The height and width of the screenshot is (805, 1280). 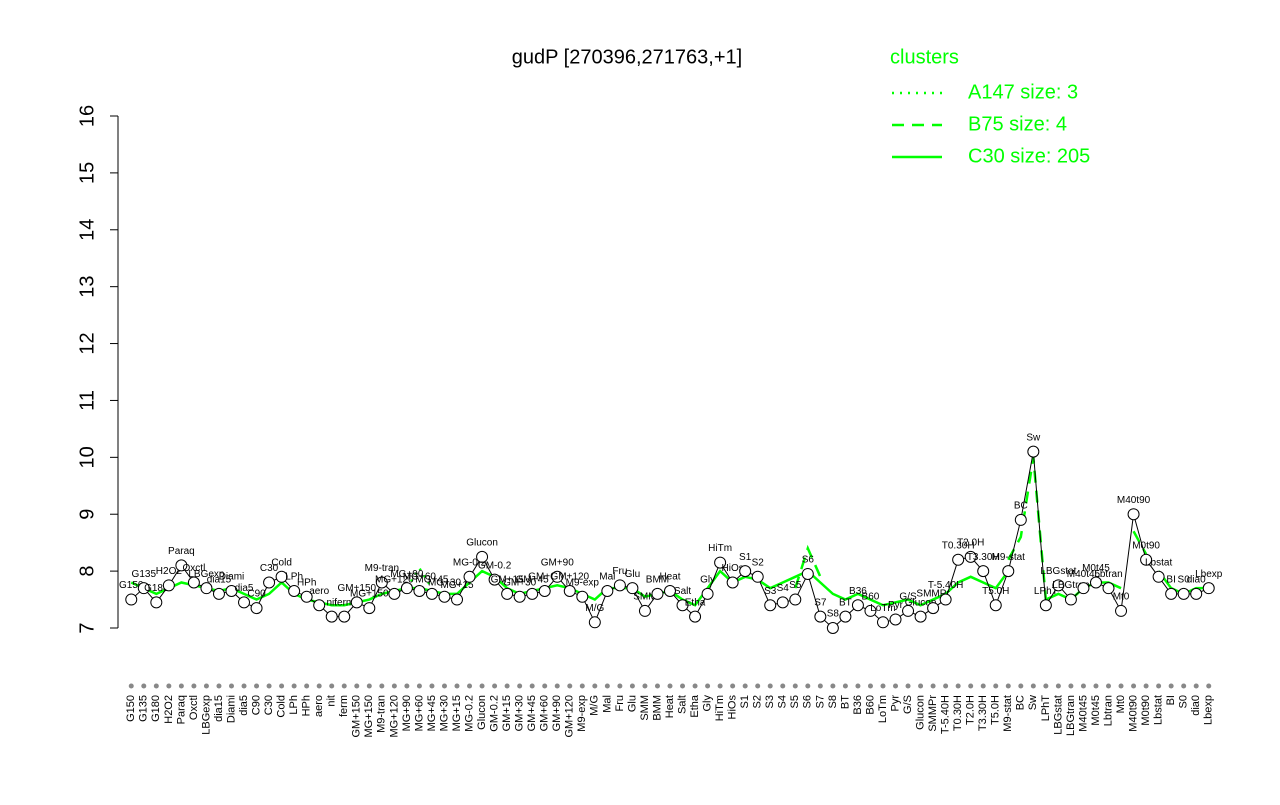 What do you see at coordinates (682, 704) in the screenshot?
I see `x-tick-label: Salt` at bounding box center [682, 704].